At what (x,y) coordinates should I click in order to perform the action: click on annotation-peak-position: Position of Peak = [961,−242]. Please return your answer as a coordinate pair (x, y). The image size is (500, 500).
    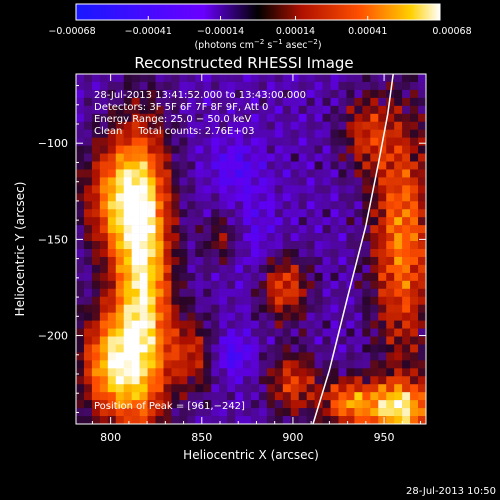
    Looking at the image, I should click on (169, 406).